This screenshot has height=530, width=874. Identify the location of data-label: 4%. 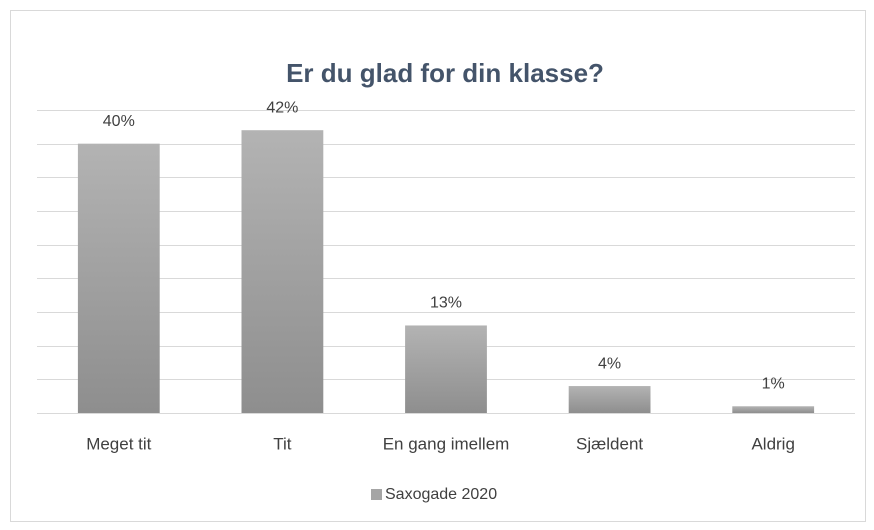
(609, 363).